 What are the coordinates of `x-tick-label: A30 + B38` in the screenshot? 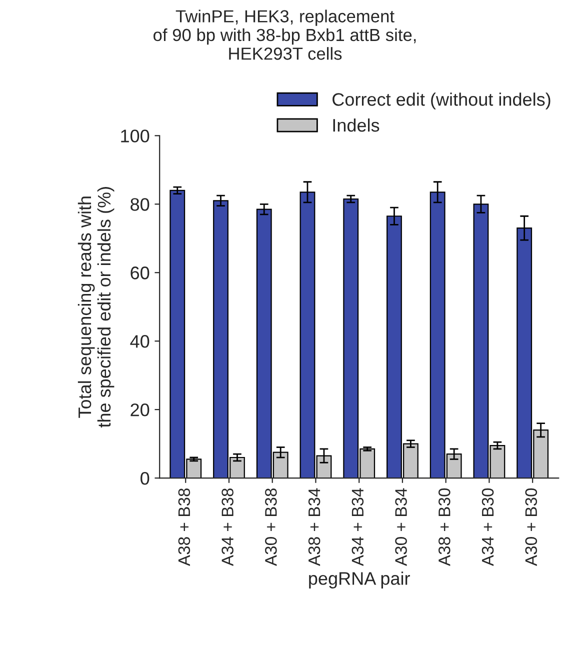 It's located at (271, 527).